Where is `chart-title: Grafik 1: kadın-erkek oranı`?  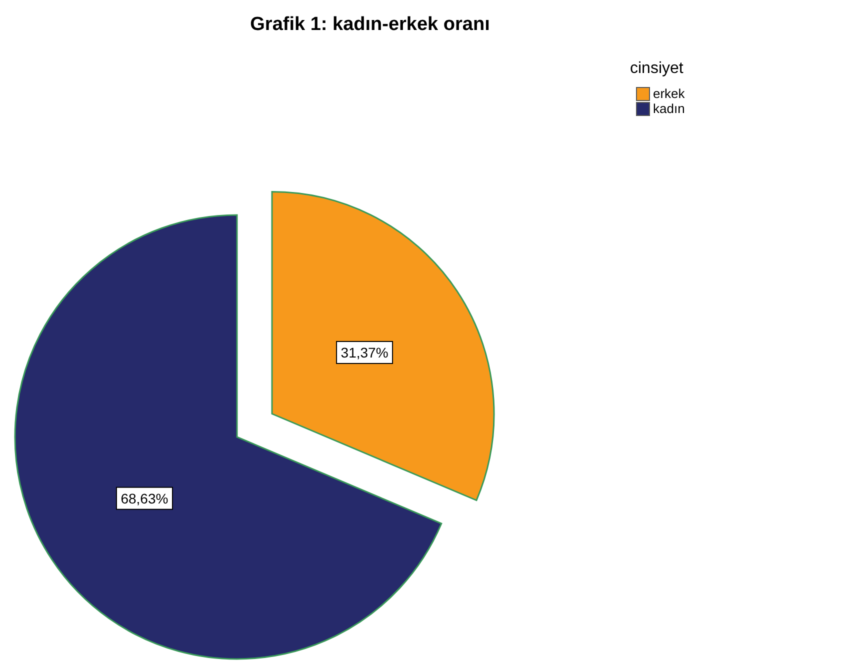
chart-title: Grafik 1: kadın-erkek oranı is located at coordinates (370, 25).